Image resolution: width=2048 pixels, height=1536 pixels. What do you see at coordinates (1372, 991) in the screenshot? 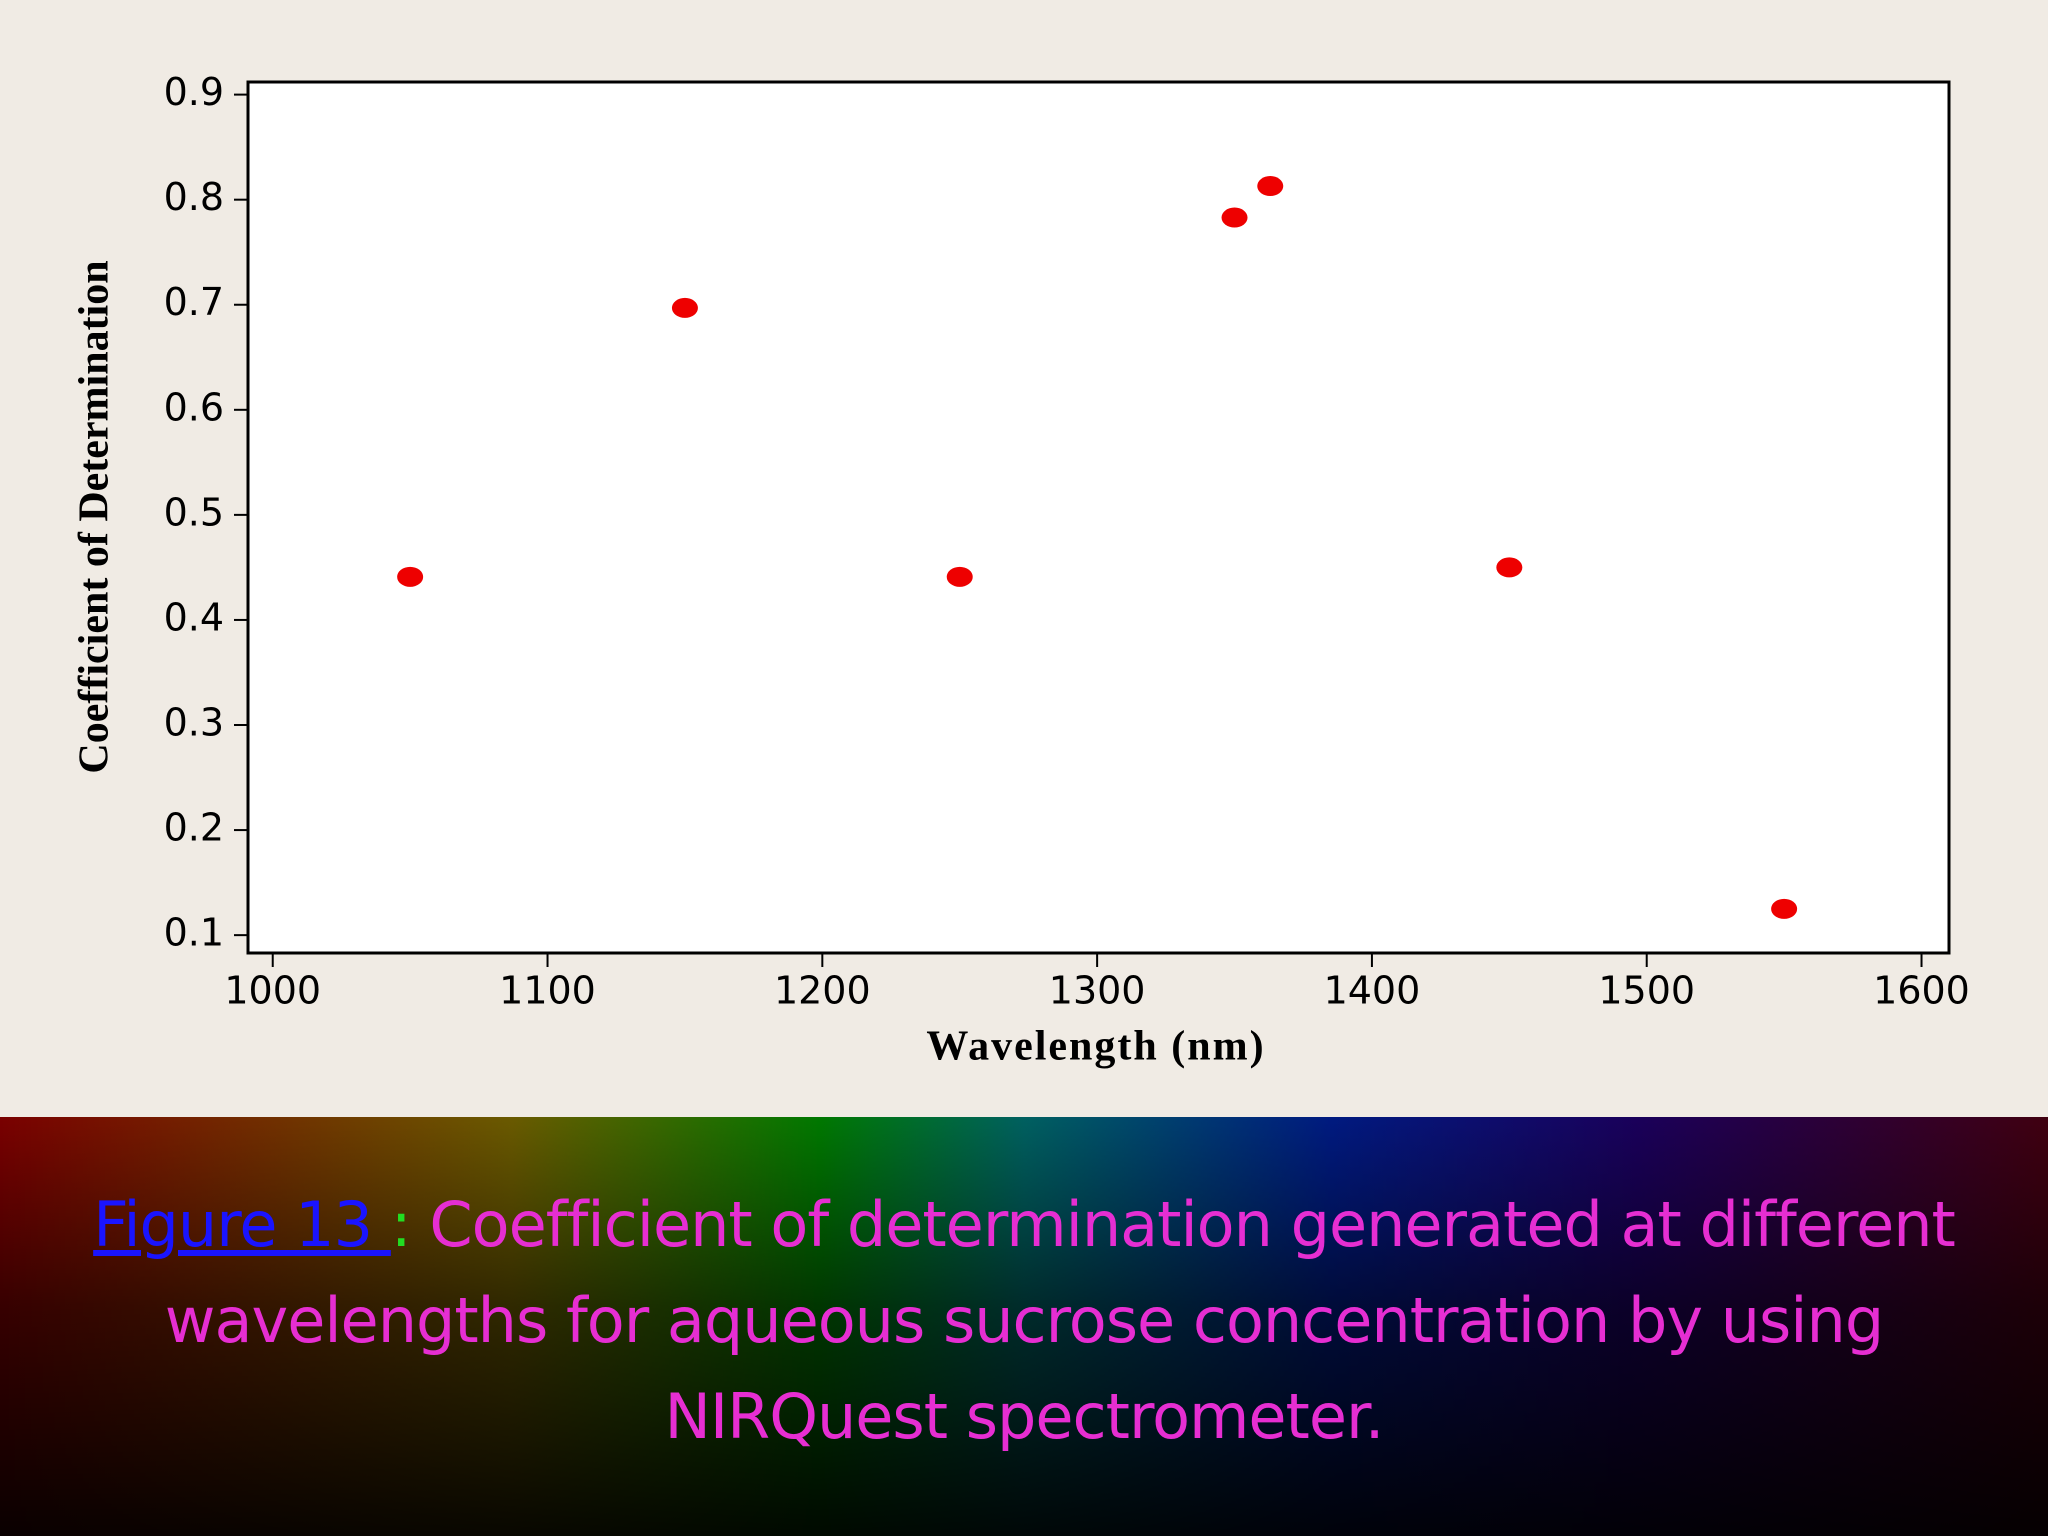
I see `x-tick-label: 1400` at bounding box center [1372, 991].